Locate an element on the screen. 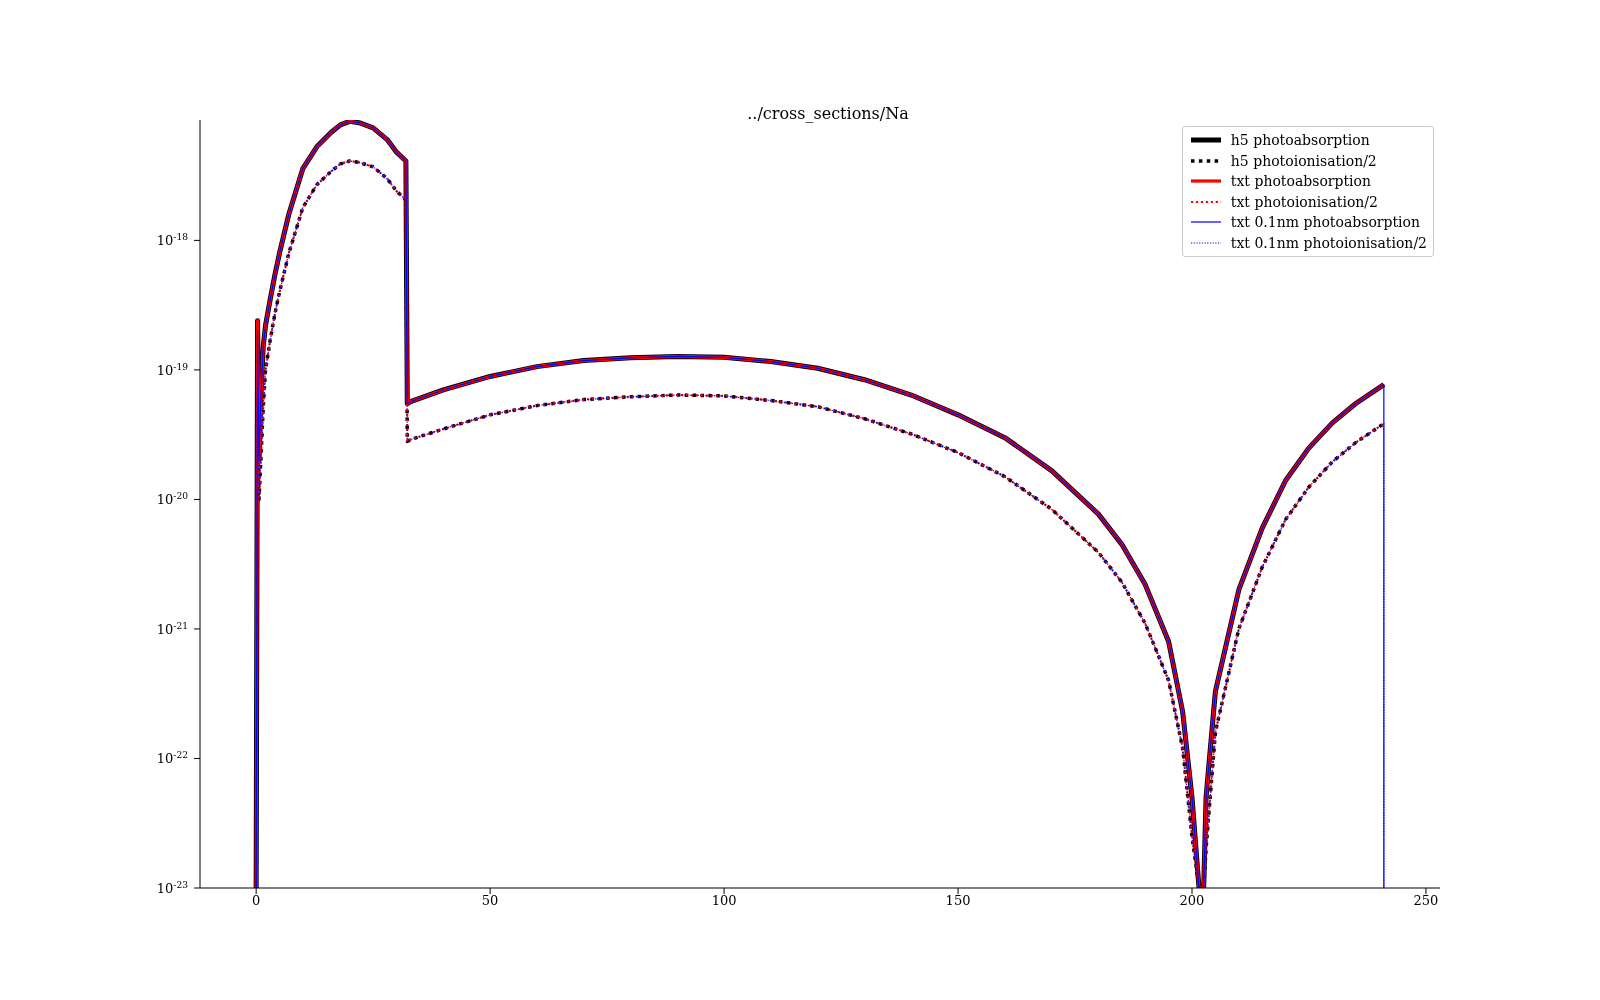 Image resolution: width=1600 pixels, height=1000 pixels. x-tick-label: 250 is located at coordinates (1426, 901).